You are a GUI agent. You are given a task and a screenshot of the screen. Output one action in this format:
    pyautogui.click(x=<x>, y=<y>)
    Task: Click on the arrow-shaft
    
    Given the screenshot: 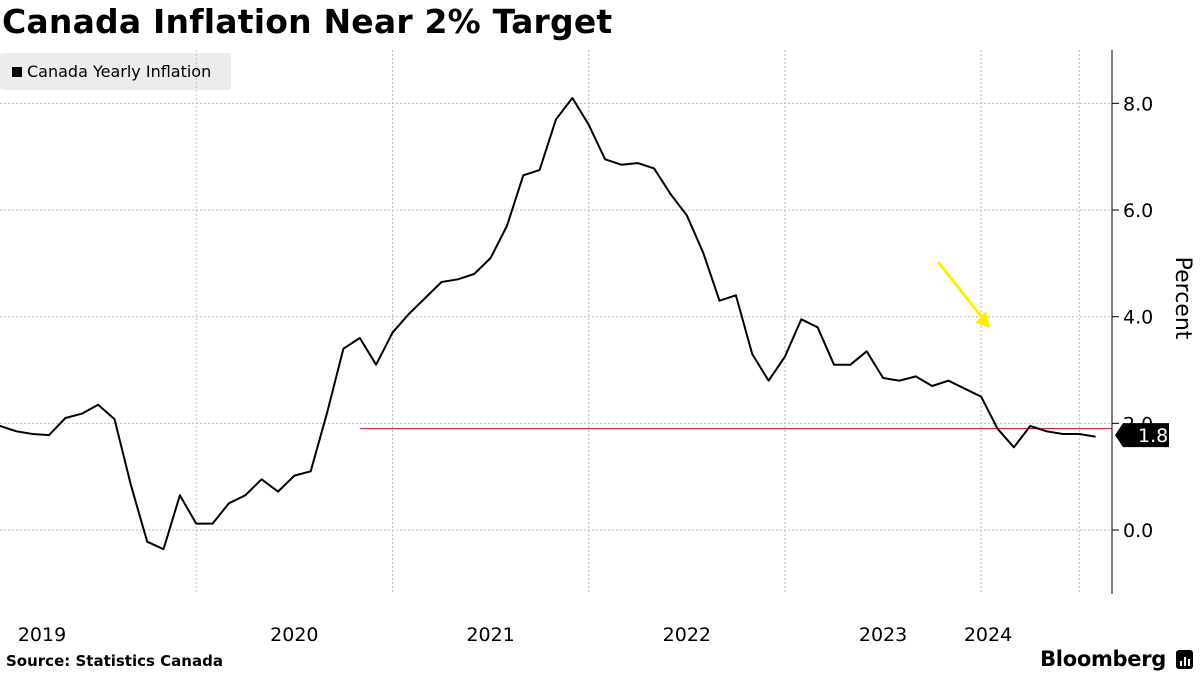 What is the action you would take?
    pyautogui.click(x=963, y=294)
    